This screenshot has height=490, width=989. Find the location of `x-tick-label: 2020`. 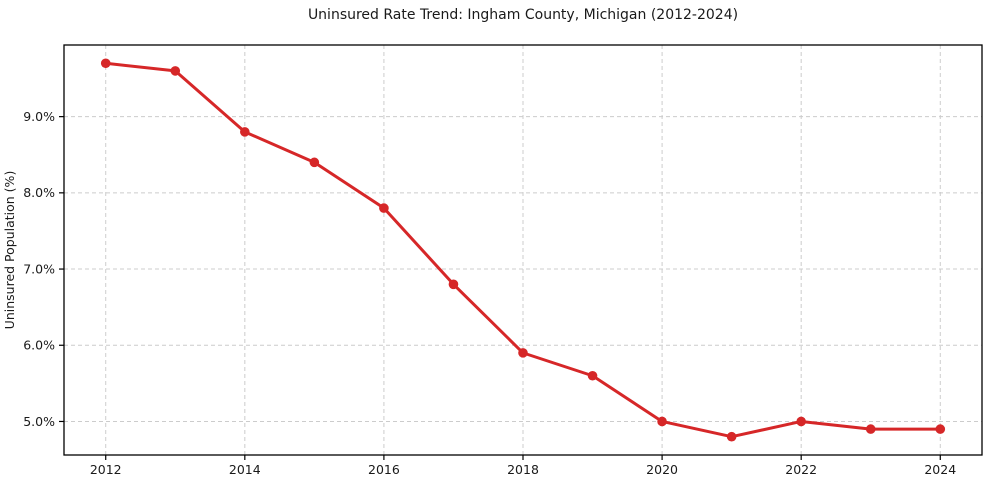

x-tick-label: 2020 is located at coordinates (662, 469).